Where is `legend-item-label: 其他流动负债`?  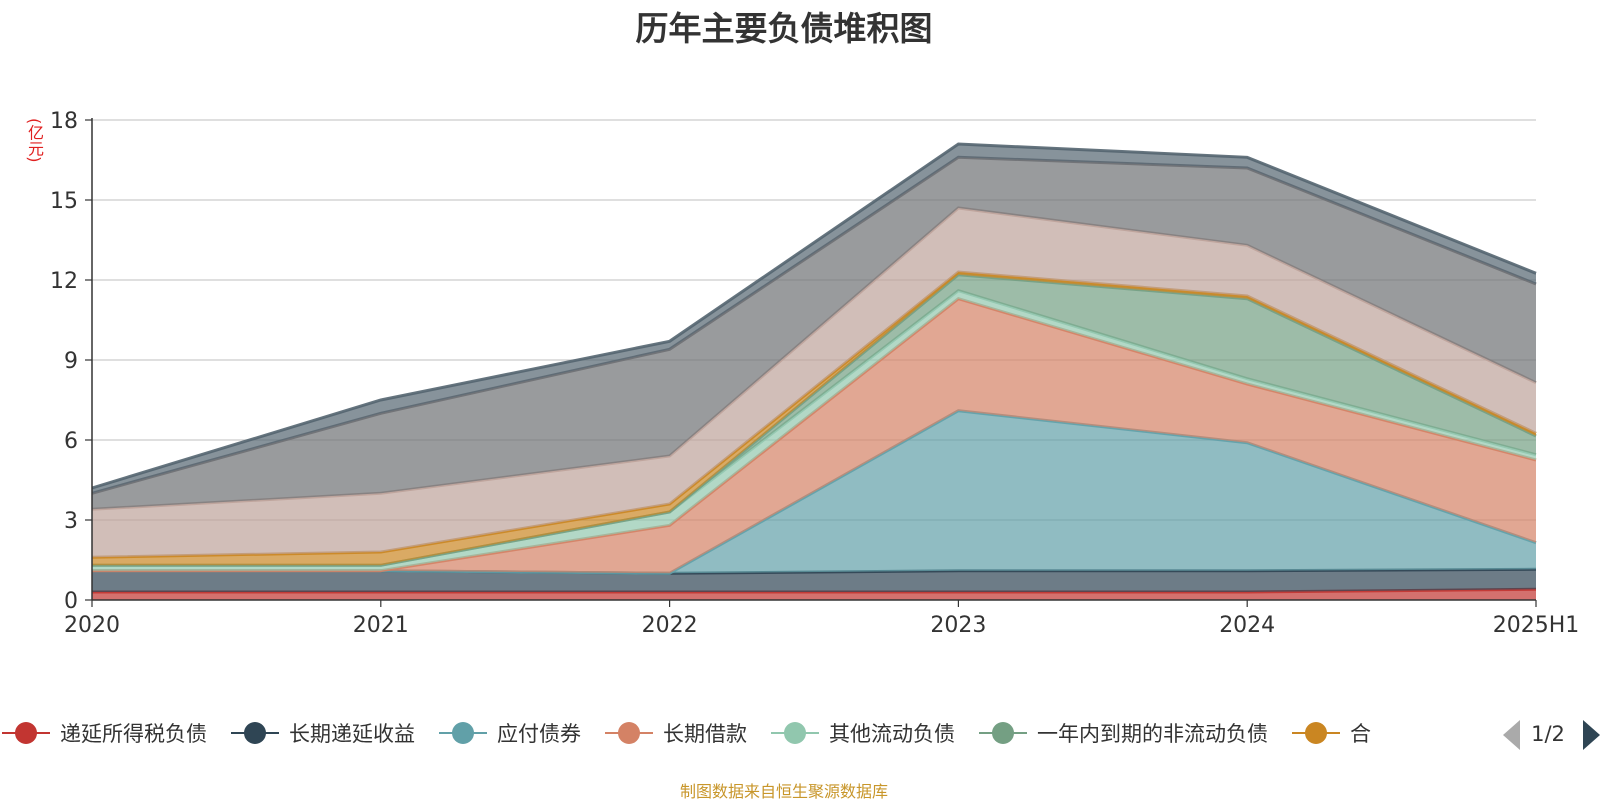
legend-item-label: 其他流动负债 is located at coordinates (892, 734).